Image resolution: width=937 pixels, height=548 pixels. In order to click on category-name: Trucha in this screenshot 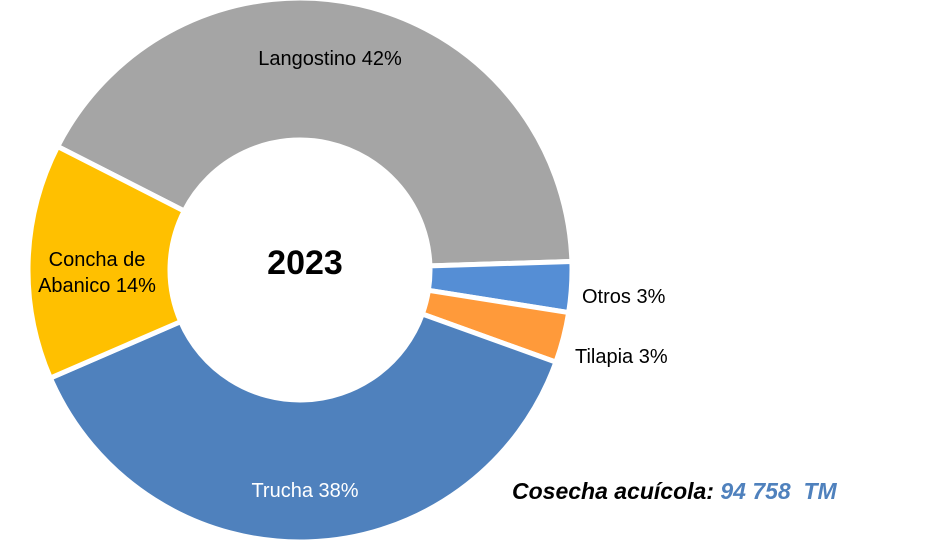, I will do `click(282, 491)`.